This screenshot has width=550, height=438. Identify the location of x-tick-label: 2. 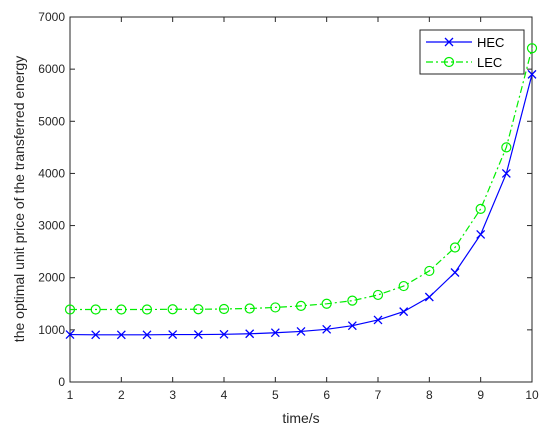
(121, 395).